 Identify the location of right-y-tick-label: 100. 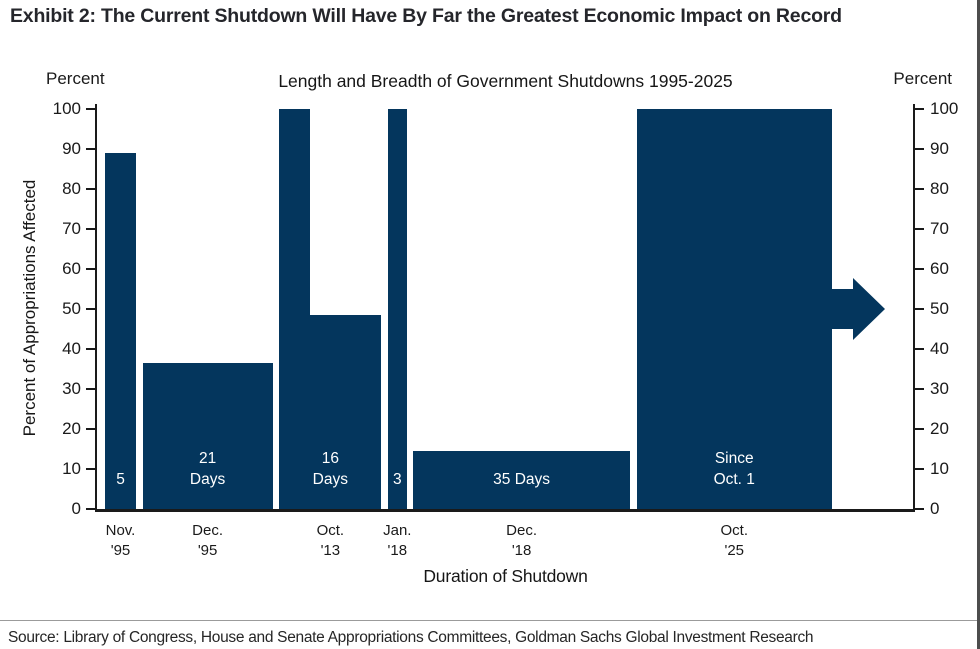
(944, 108).